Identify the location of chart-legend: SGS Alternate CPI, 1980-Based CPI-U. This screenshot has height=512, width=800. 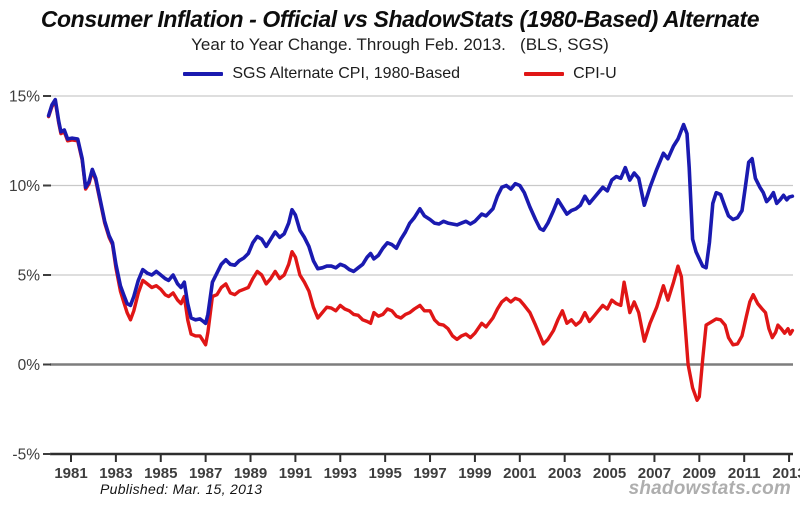
(400, 74).